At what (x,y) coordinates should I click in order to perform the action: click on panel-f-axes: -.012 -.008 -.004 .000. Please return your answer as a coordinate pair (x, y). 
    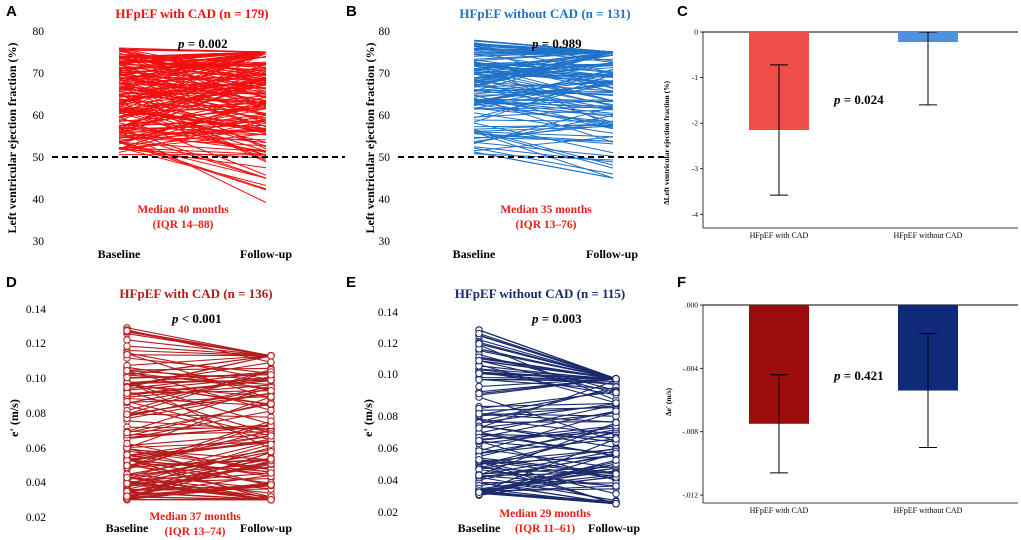
    Looking at the image, I should click on (850, 402).